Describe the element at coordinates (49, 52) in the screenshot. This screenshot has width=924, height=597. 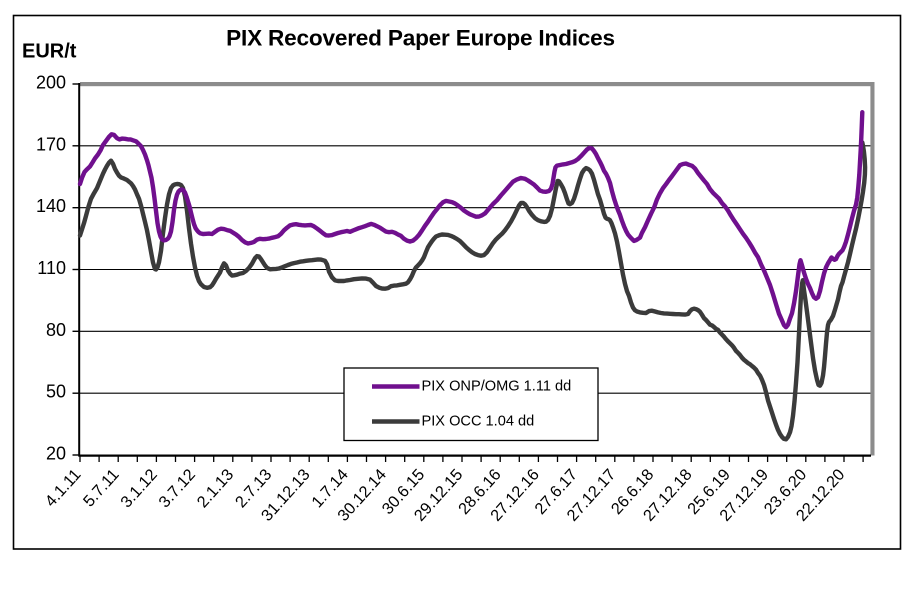
I see `svg-text: EUR/t` at that location.